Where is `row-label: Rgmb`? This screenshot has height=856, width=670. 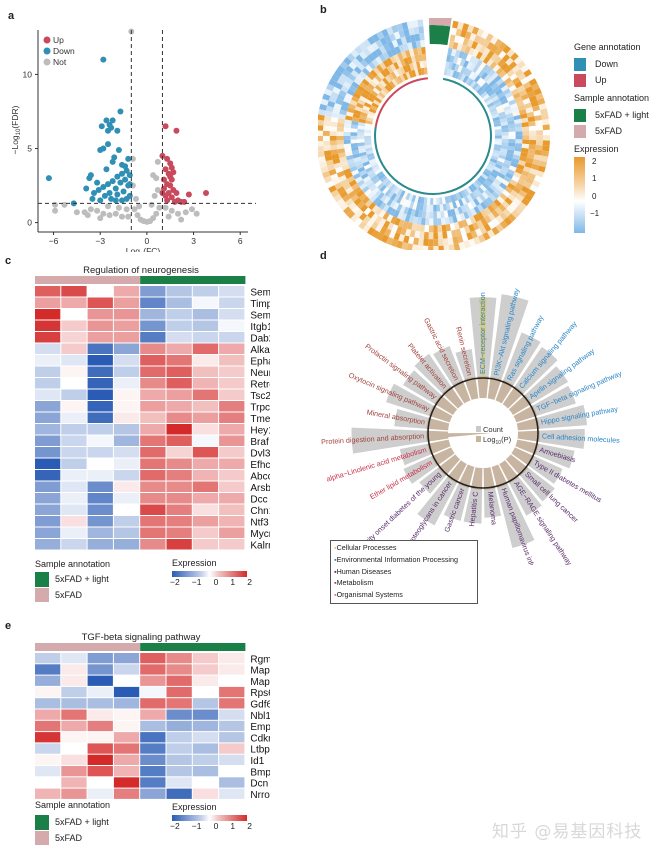
row-label: Rgmb is located at coordinates (260, 659).